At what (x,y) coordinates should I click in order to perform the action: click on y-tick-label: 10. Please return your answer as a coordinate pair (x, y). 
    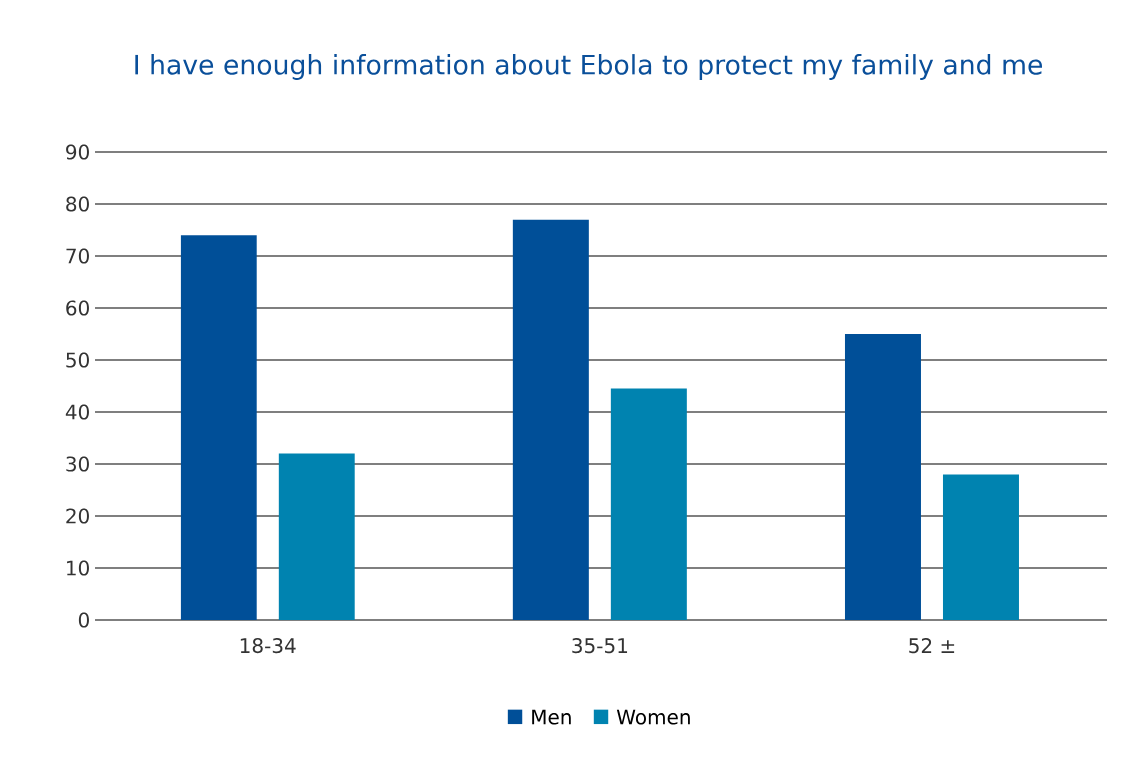
    Looking at the image, I should click on (78, 568).